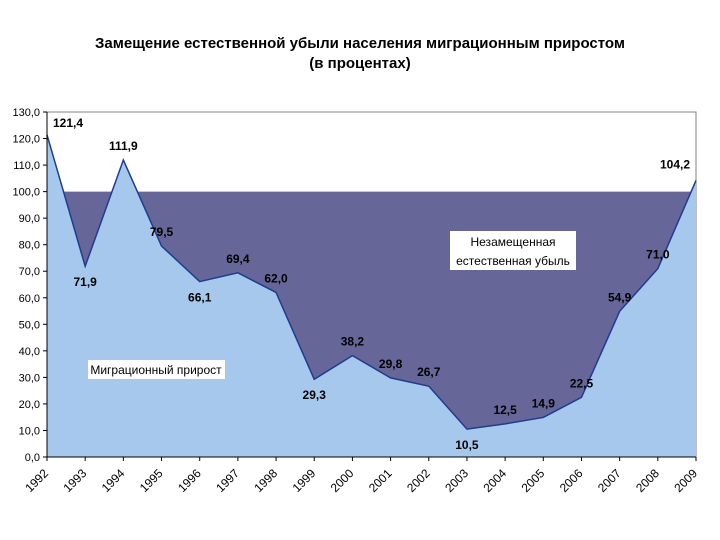  I want to click on data-label: 22,5, so click(582, 383).